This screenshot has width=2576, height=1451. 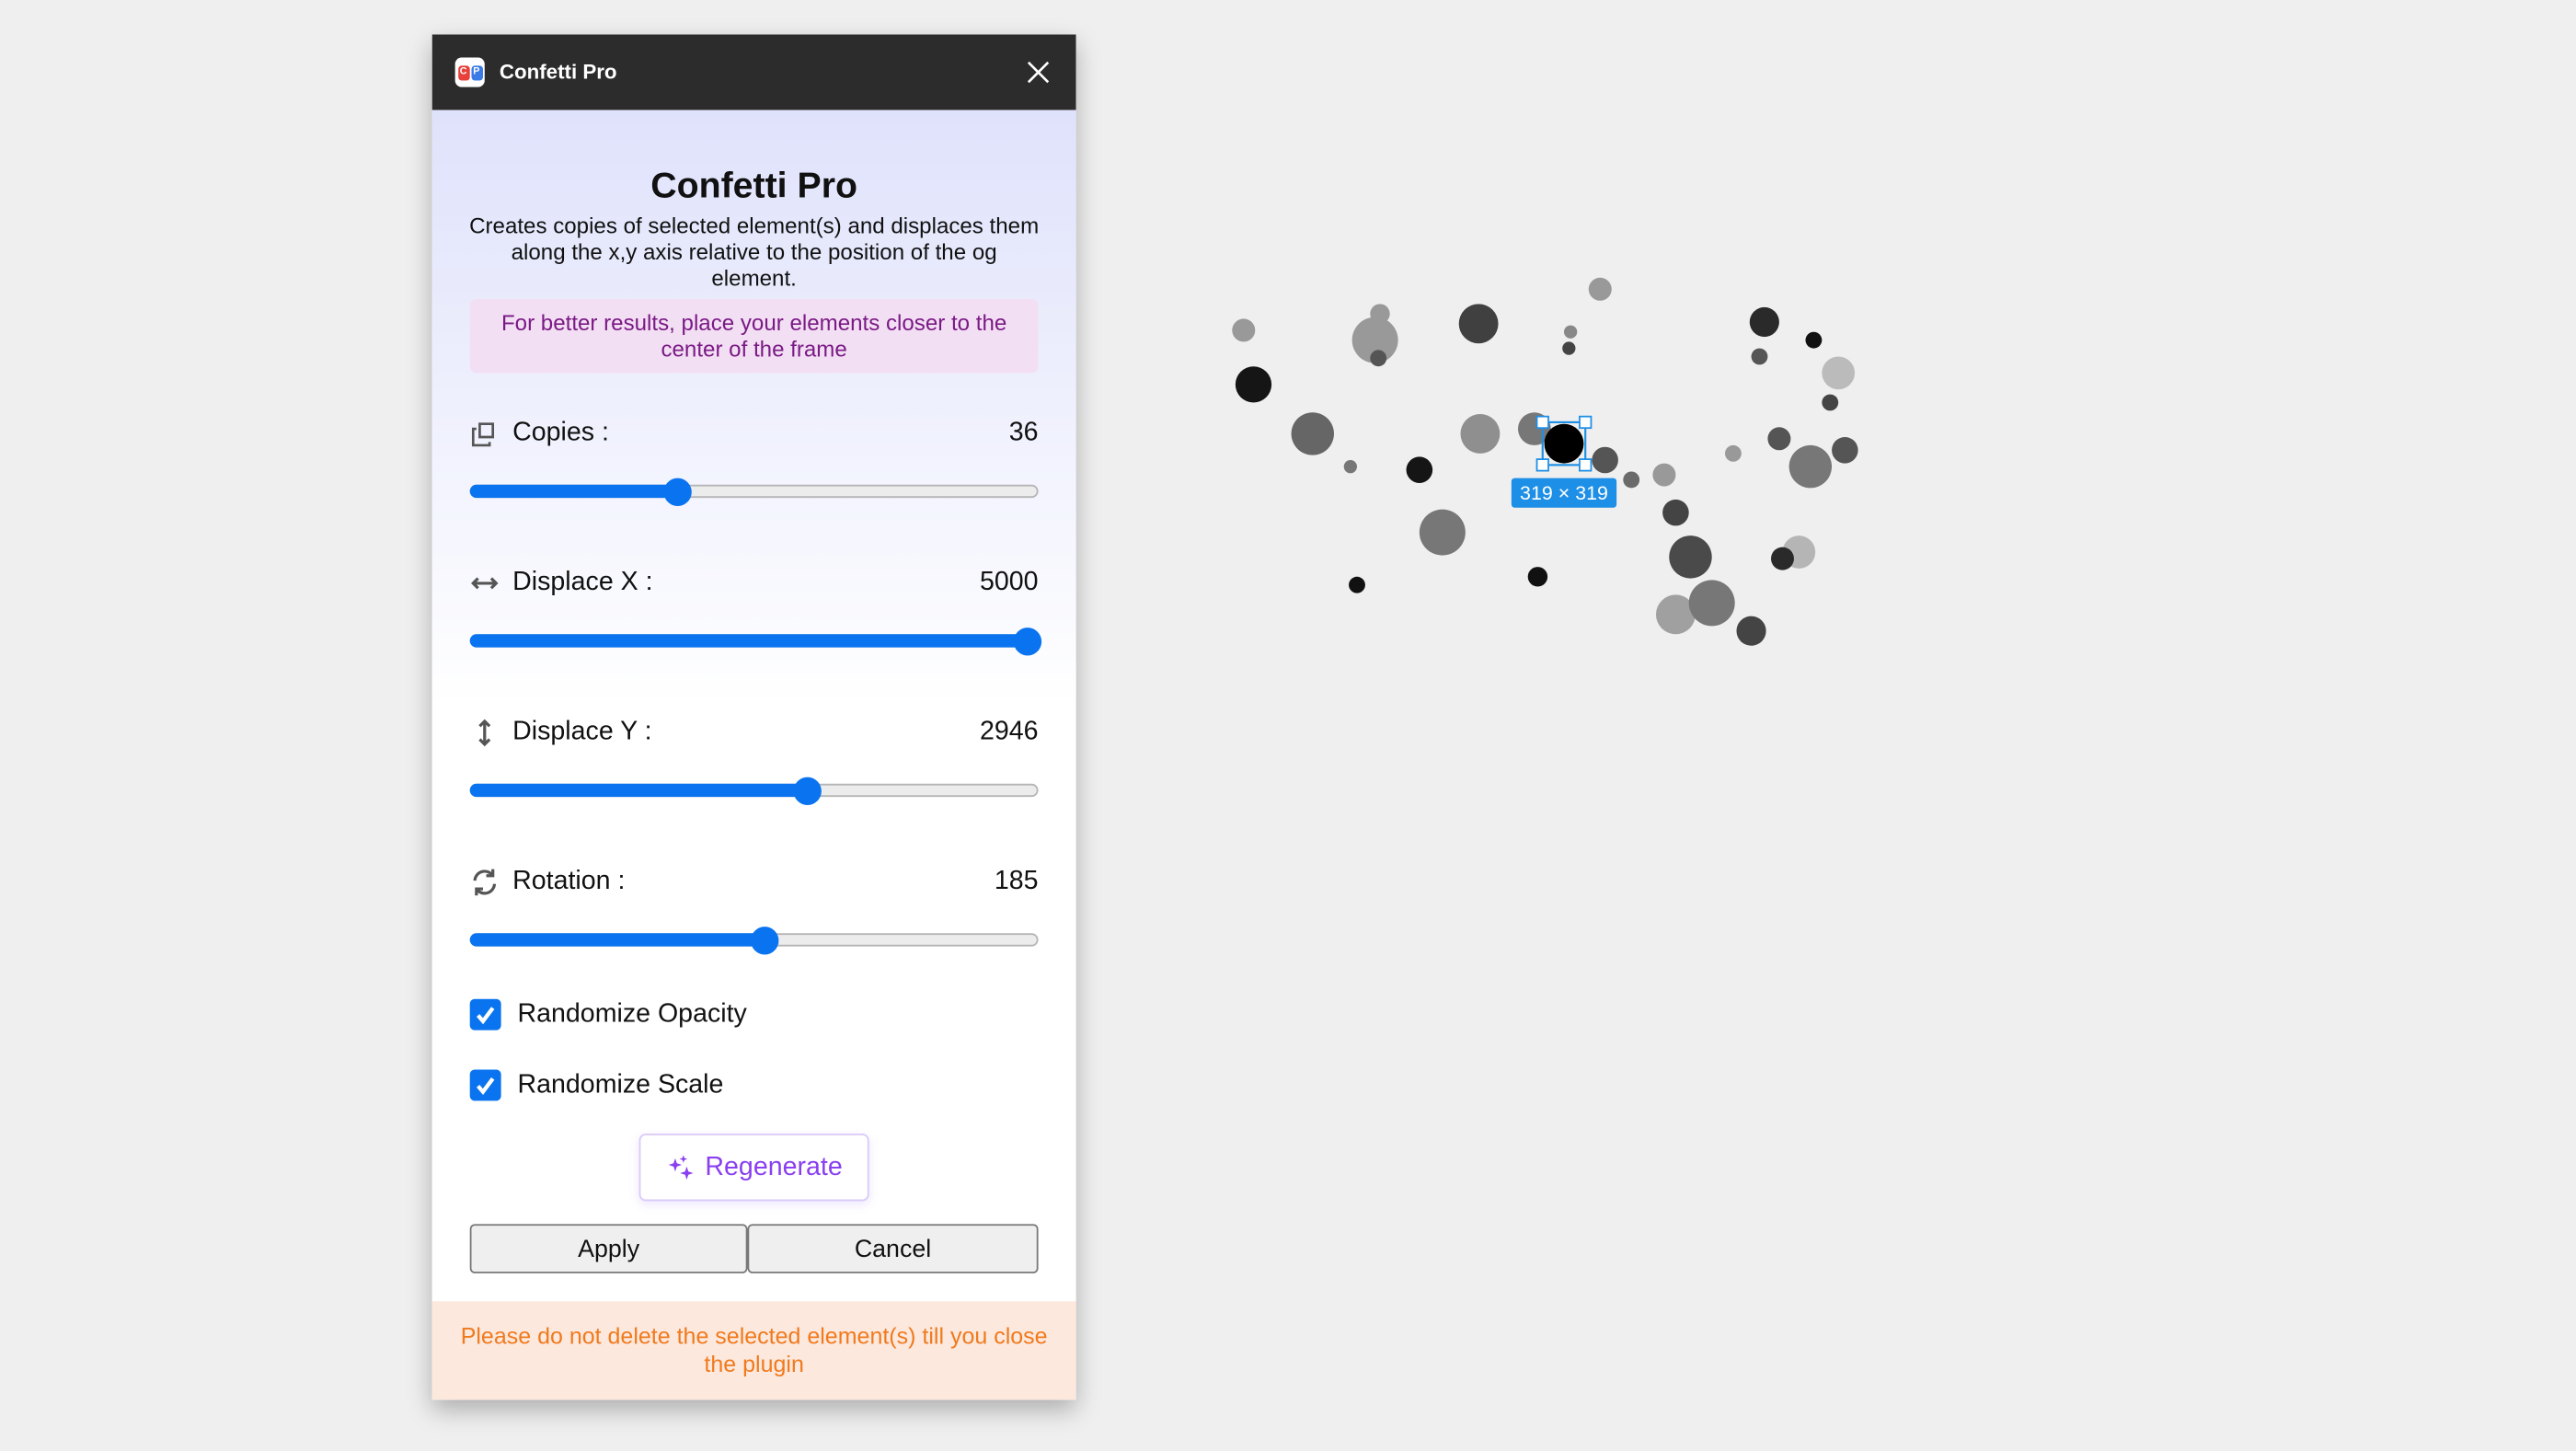 What do you see at coordinates (582, 582) in the screenshot?
I see `slider-label: Displace X :` at bounding box center [582, 582].